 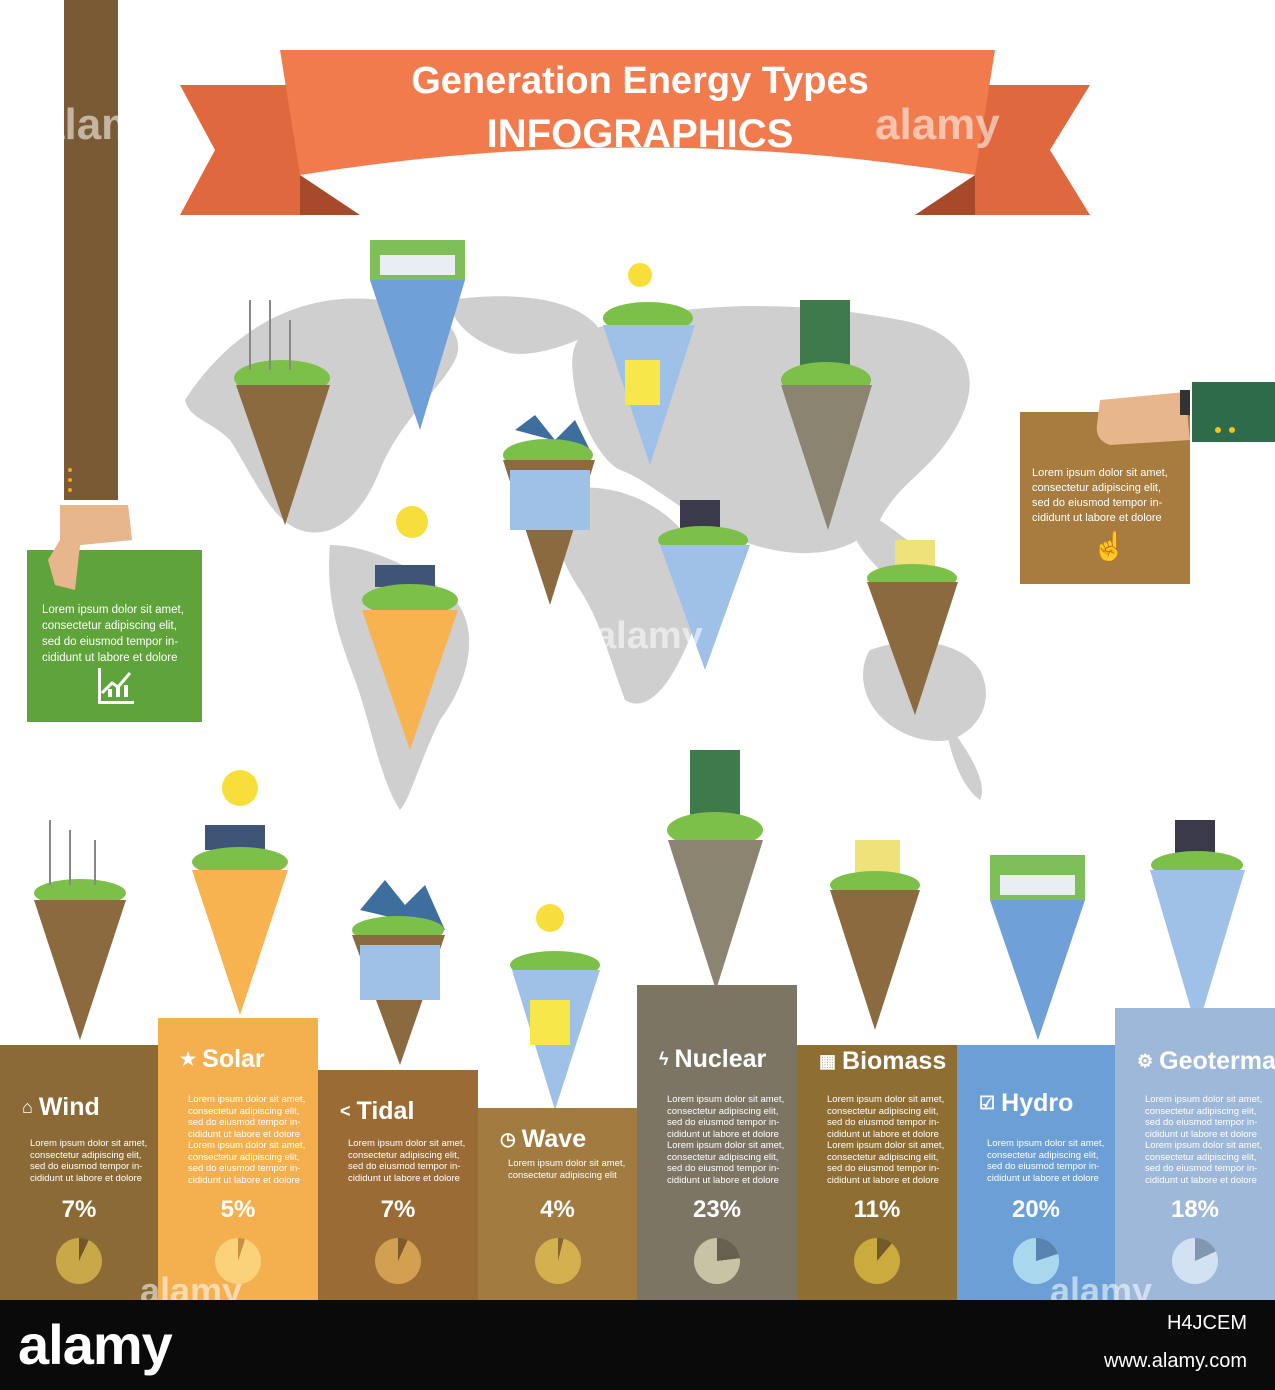 What do you see at coordinates (640, 134) in the screenshot?
I see `title-line-2: INFOGRAPHICS` at bounding box center [640, 134].